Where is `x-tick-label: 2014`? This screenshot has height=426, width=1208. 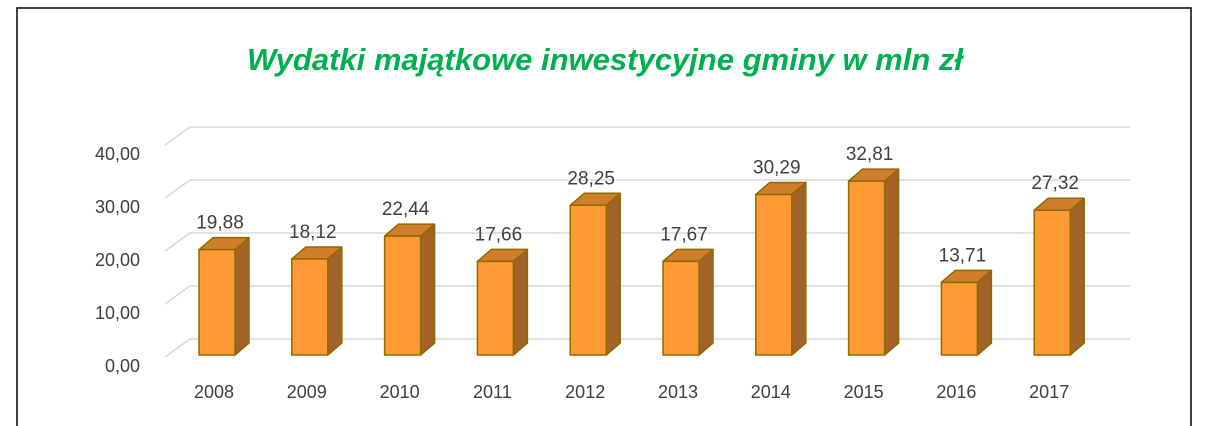
x-tick-label: 2014 is located at coordinates (771, 392).